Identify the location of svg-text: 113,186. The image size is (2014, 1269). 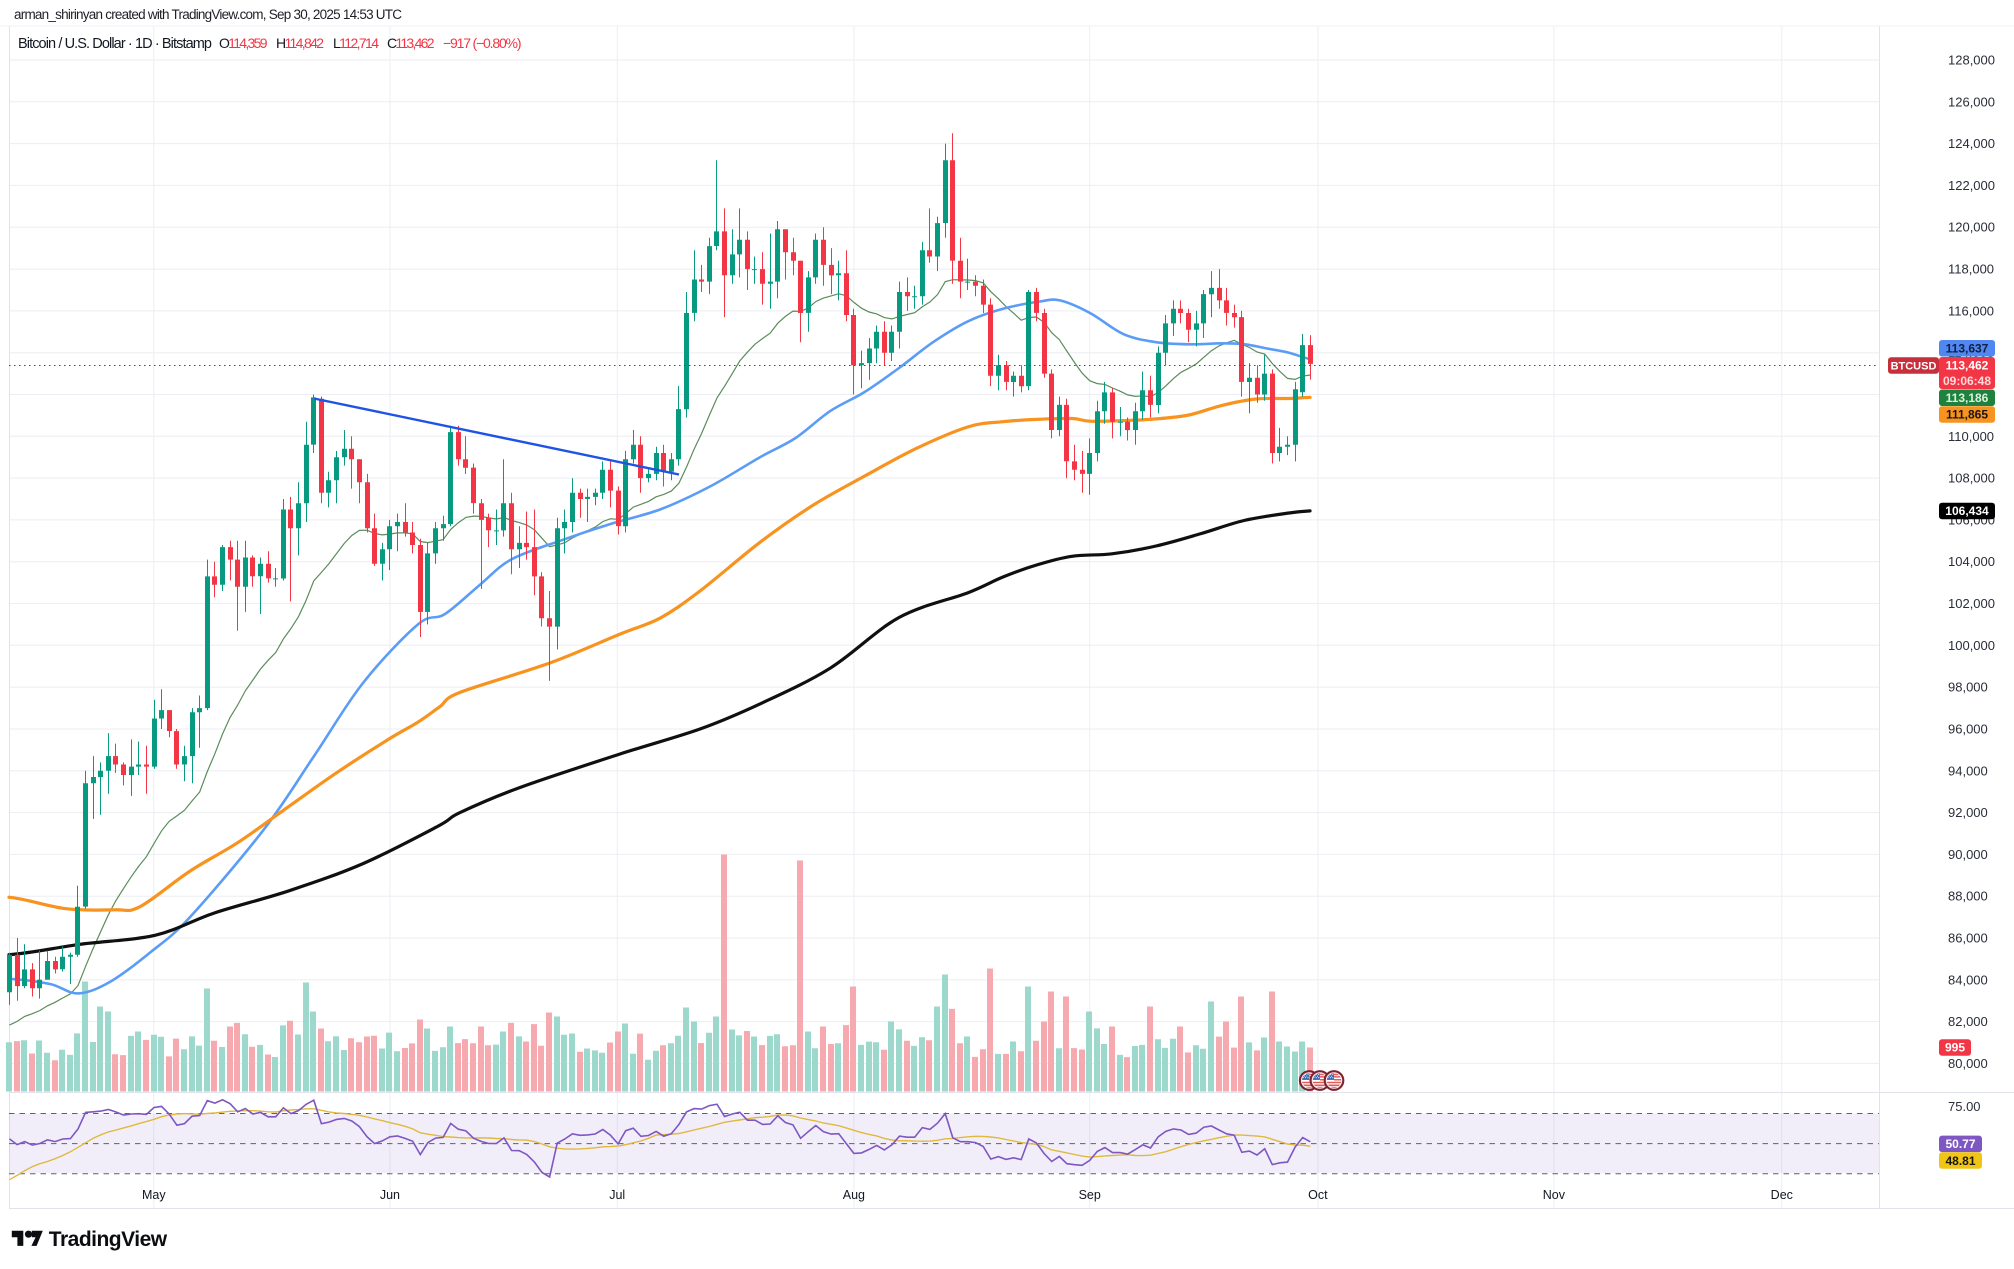
(1967, 398).